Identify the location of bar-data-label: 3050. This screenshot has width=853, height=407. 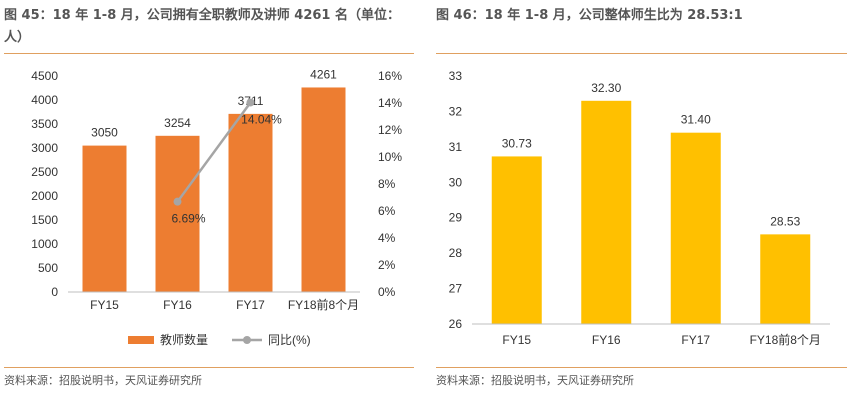
(104, 133).